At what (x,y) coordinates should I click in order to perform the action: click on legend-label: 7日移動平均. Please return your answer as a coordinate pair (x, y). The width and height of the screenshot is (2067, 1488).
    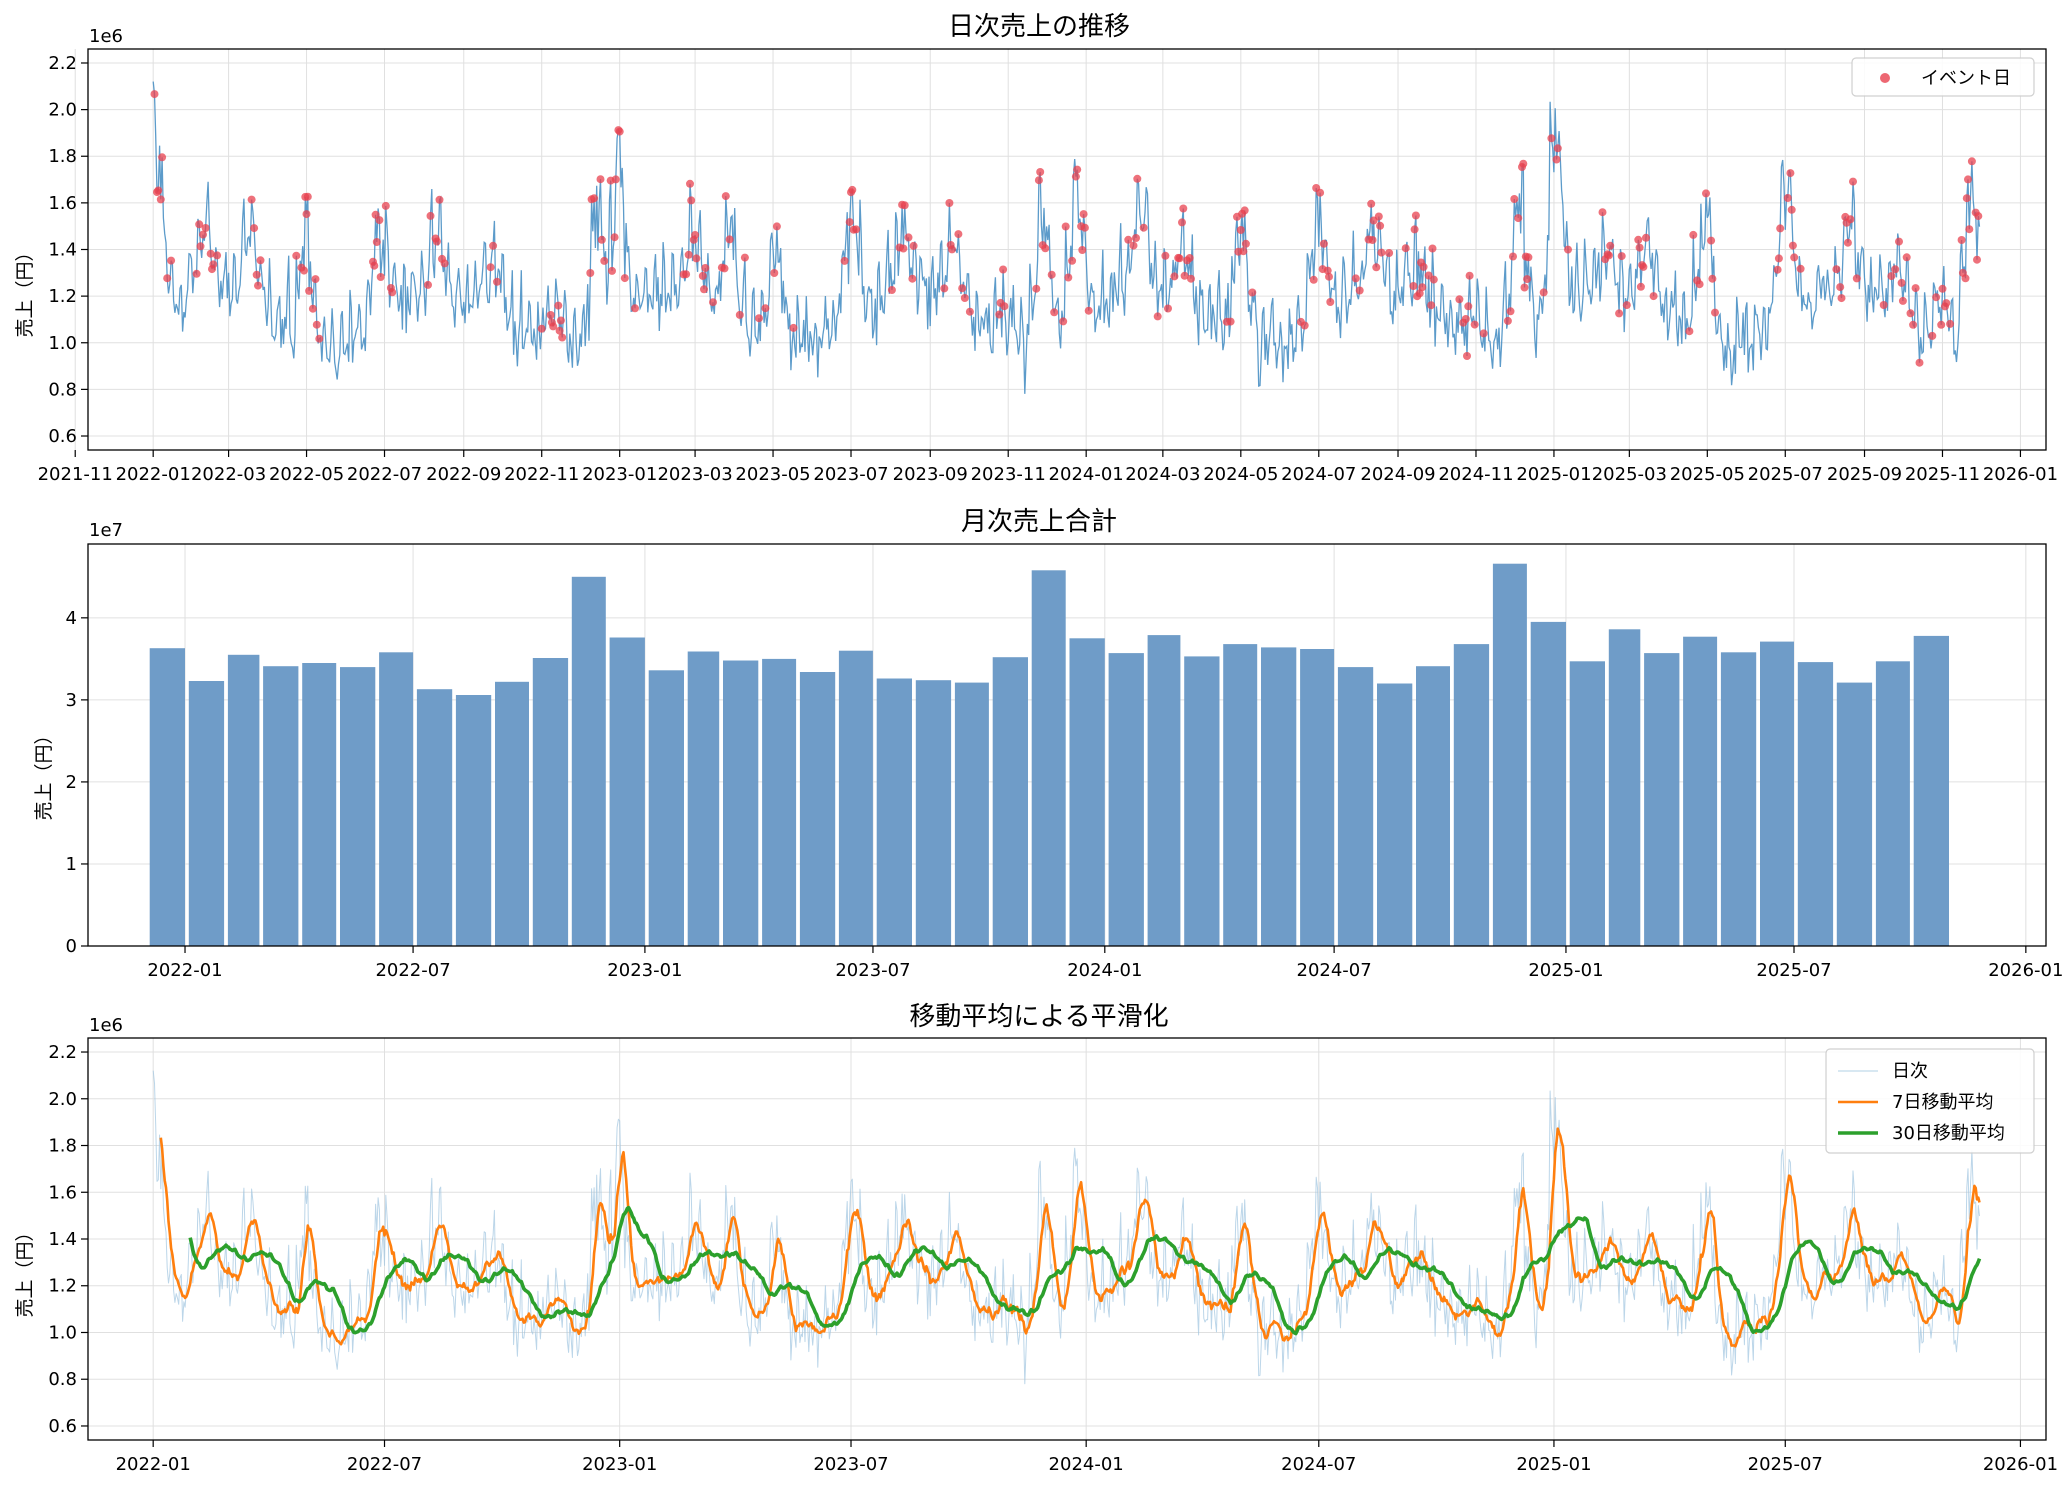
    Looking at the image, I should click on (1942, 1102).